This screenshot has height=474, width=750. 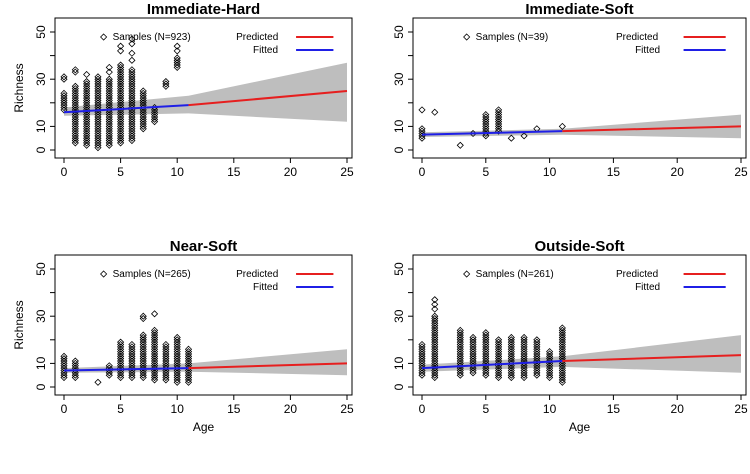 What do you see at coordinates (204, 427) in the screenshot?
I see `x-axis-label: Age` at bounding box center [204, 427].